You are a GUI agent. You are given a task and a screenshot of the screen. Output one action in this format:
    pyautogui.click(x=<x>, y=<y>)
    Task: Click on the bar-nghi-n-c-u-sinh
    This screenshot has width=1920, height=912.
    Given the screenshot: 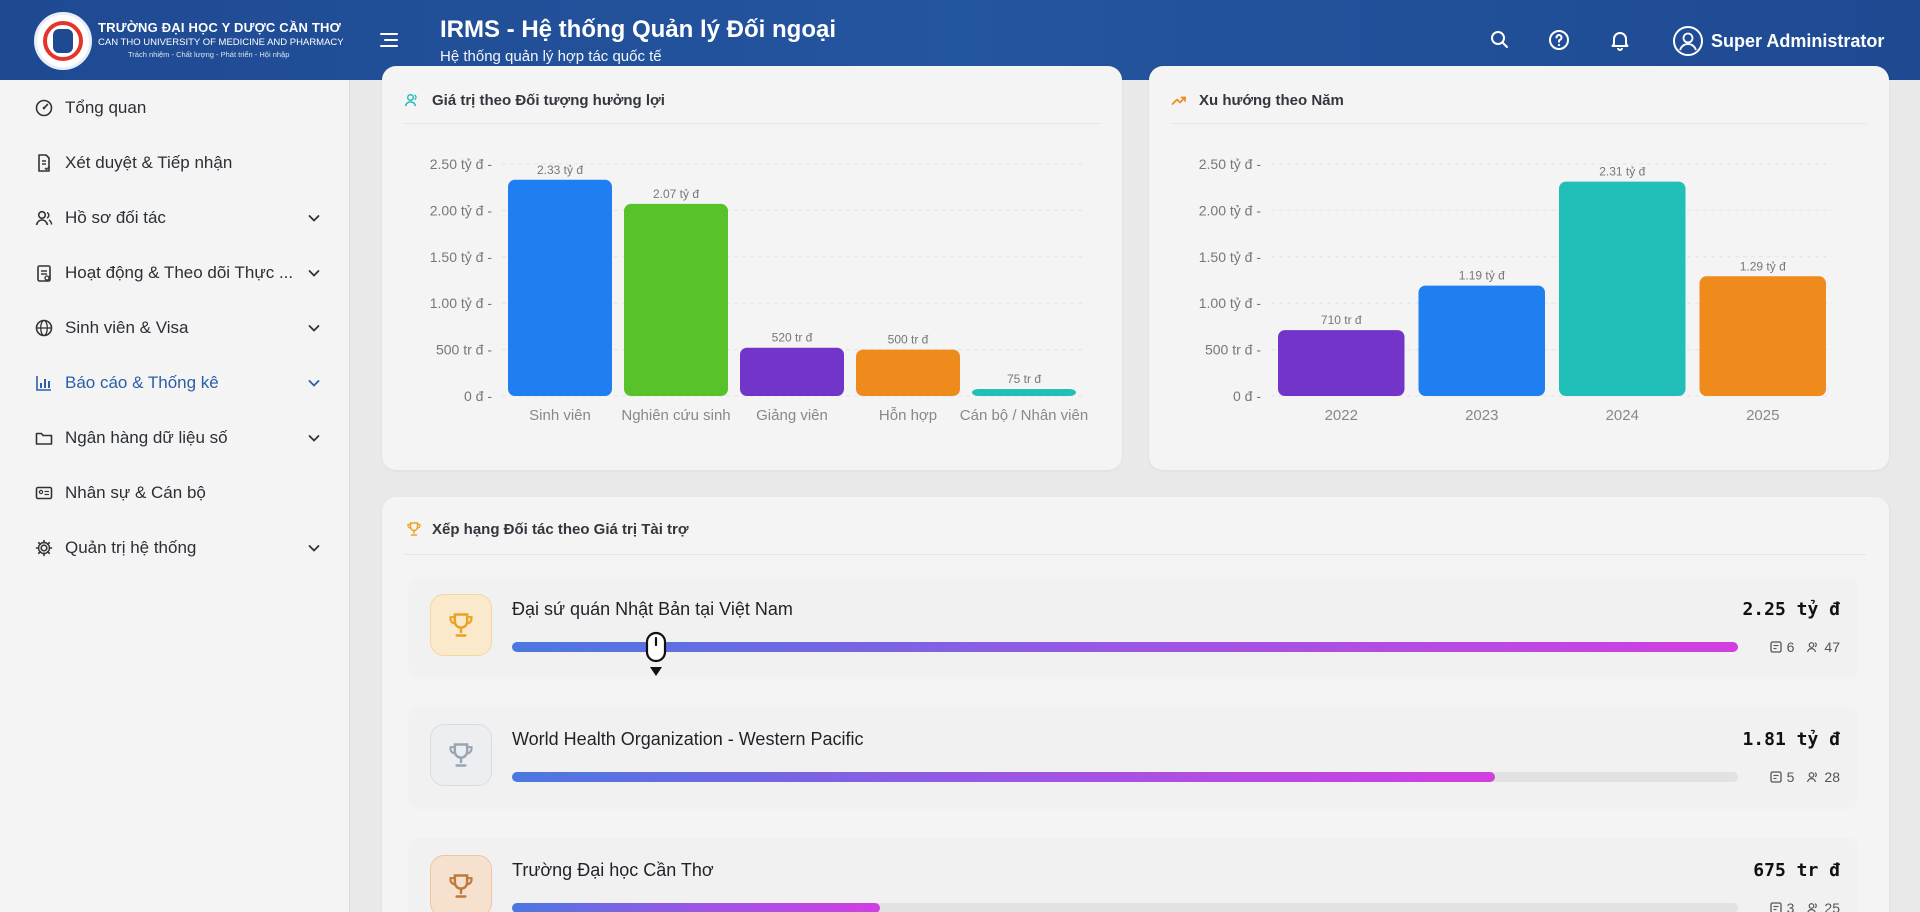 What is the action you would take?
    pyautogui.click(x=676, y=299)
    